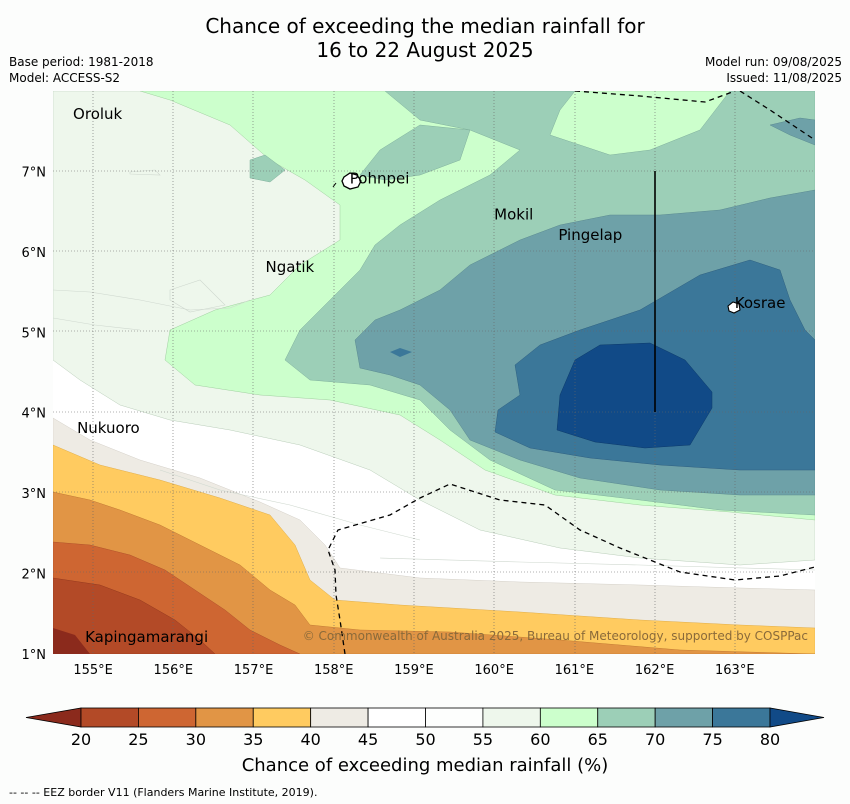 The height and width of the screenshot is (804, 850). I want to click on place-label-pingelap: Pingelap, so click(590, 235).